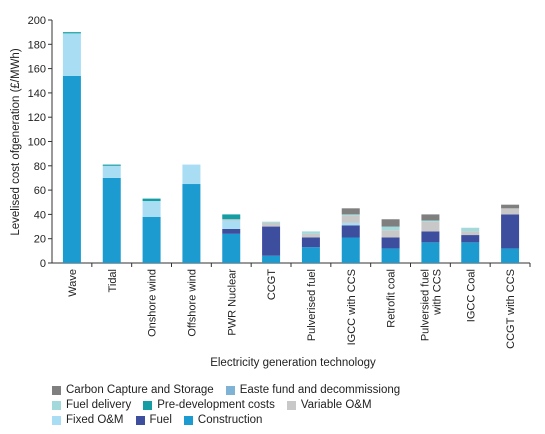 This screenshot has height=434, width=545. I want to click on x-tick-label-line: Pulverised fuel, so click(312, 305).